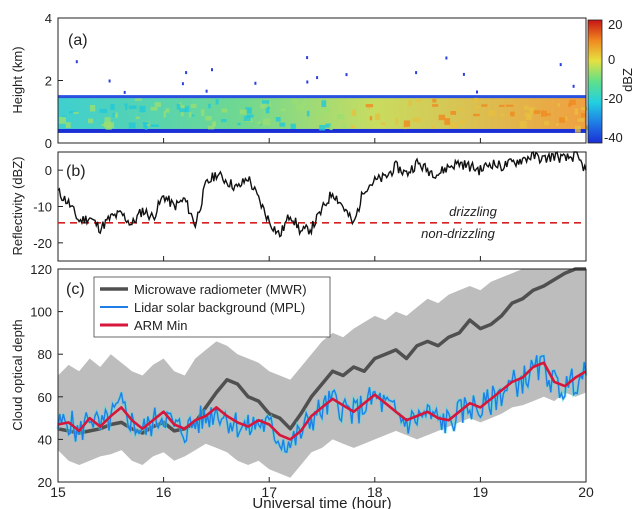  What do you see at coordinates (586, 492) in the screenshot?
I see `x-tick-label: 20` at bounding box center [586, 492].